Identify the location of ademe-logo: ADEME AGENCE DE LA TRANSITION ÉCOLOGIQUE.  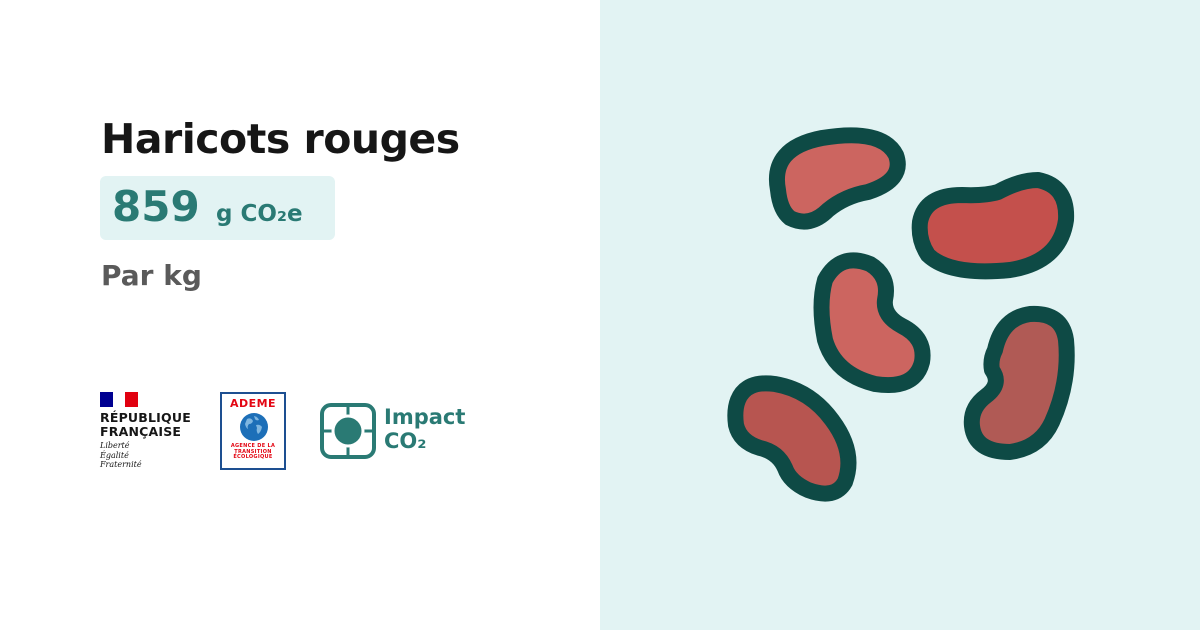
(253, 431).